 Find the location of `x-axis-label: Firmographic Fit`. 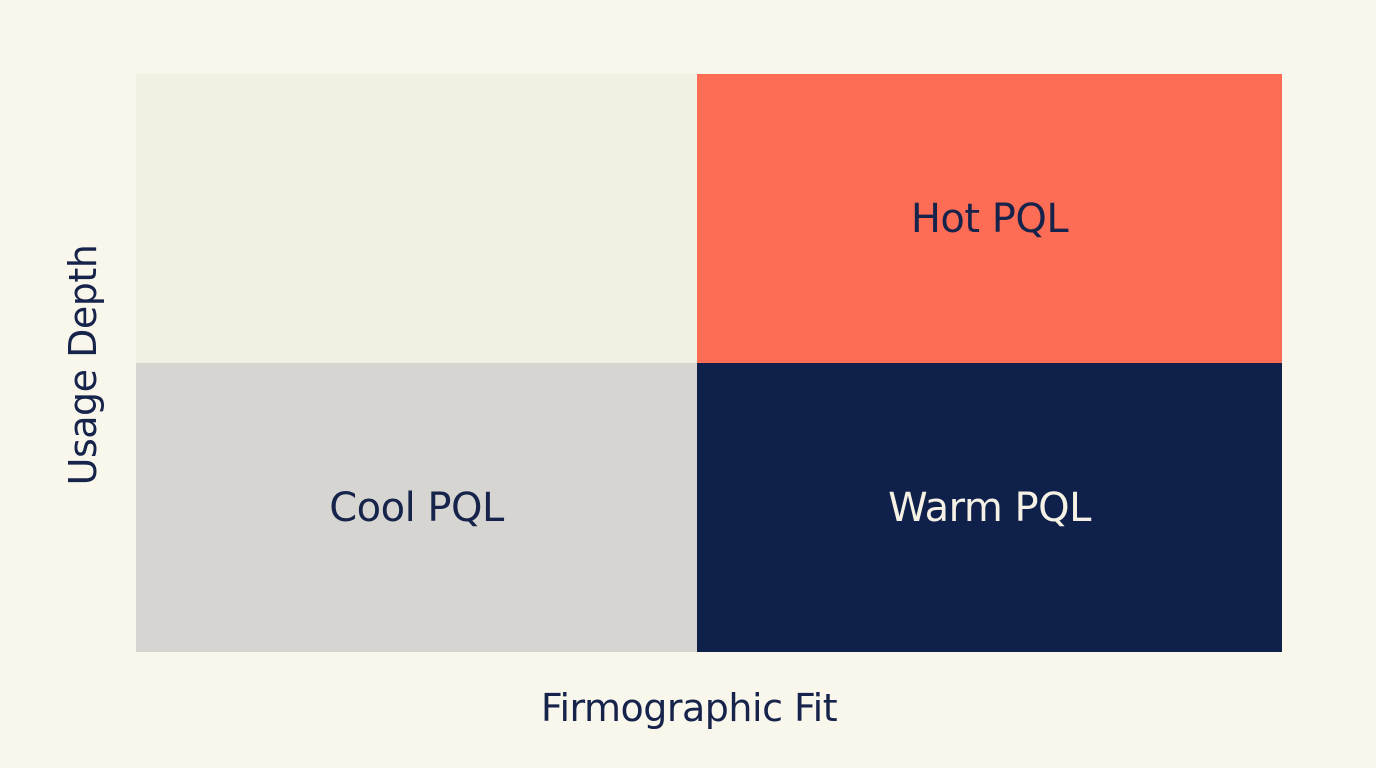

x-axis-label: Firmographic Fit is located at coordinates (689, 708).